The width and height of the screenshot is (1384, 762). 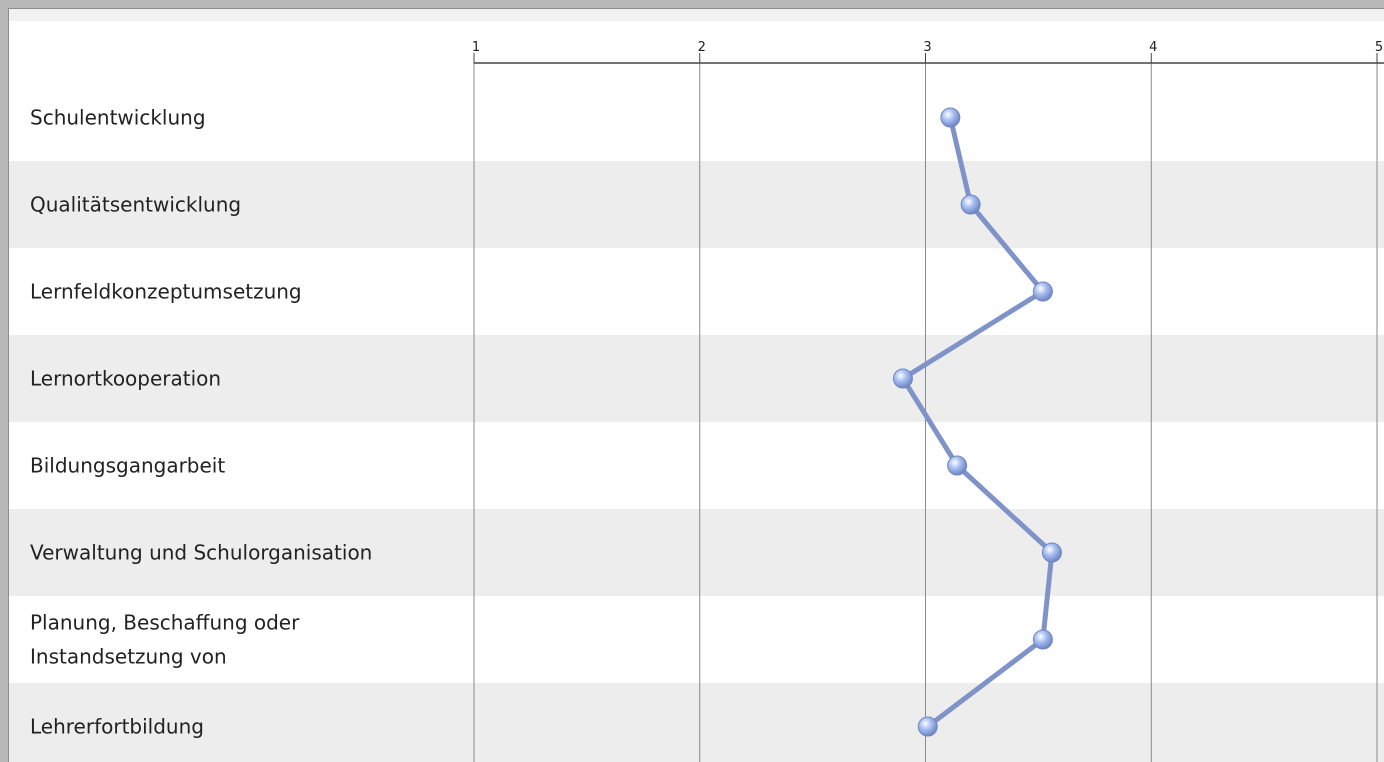 I want to click on series-markers, so click(x=977, y=422).